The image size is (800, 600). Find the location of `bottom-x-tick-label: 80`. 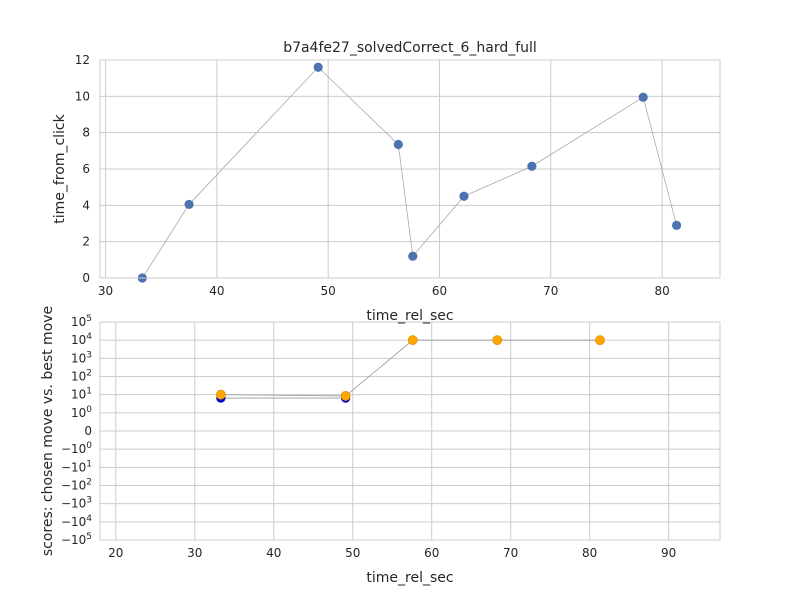

bottom-x-tick-label: 80 is located at coordinates (589, 553).